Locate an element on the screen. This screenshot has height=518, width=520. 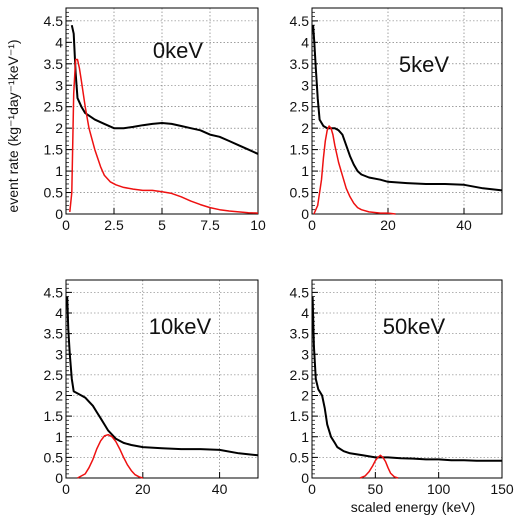
y-axis-label: event rate (kg⁻¹day⁻¹keV⁻¹) is located at coordinates (13, 125).